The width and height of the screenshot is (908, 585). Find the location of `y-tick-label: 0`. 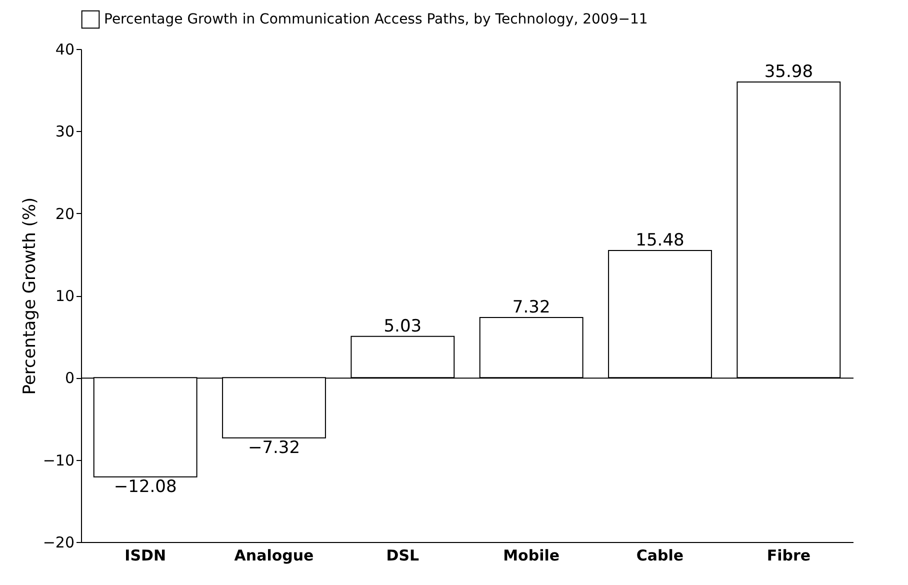

y-tick-label: 0 is located at coordinates (69, 378).